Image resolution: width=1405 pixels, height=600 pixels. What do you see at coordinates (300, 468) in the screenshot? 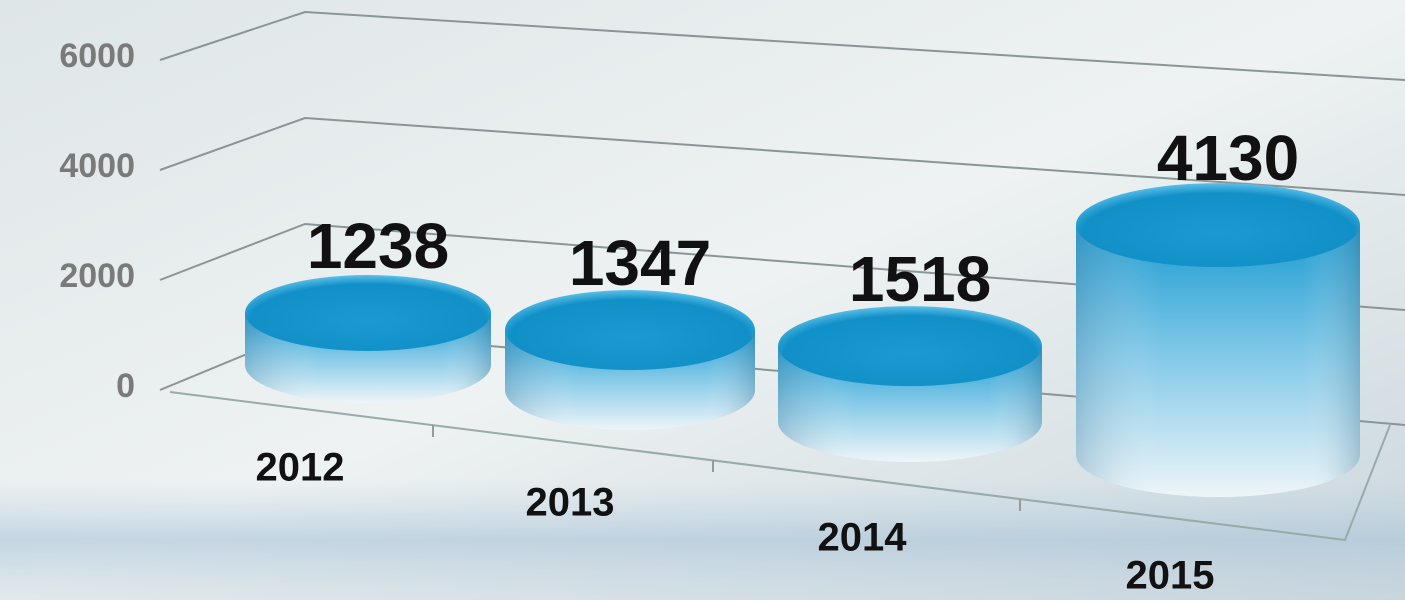
I see `x-tick-label: 2012` at bounding box center [300, 468].